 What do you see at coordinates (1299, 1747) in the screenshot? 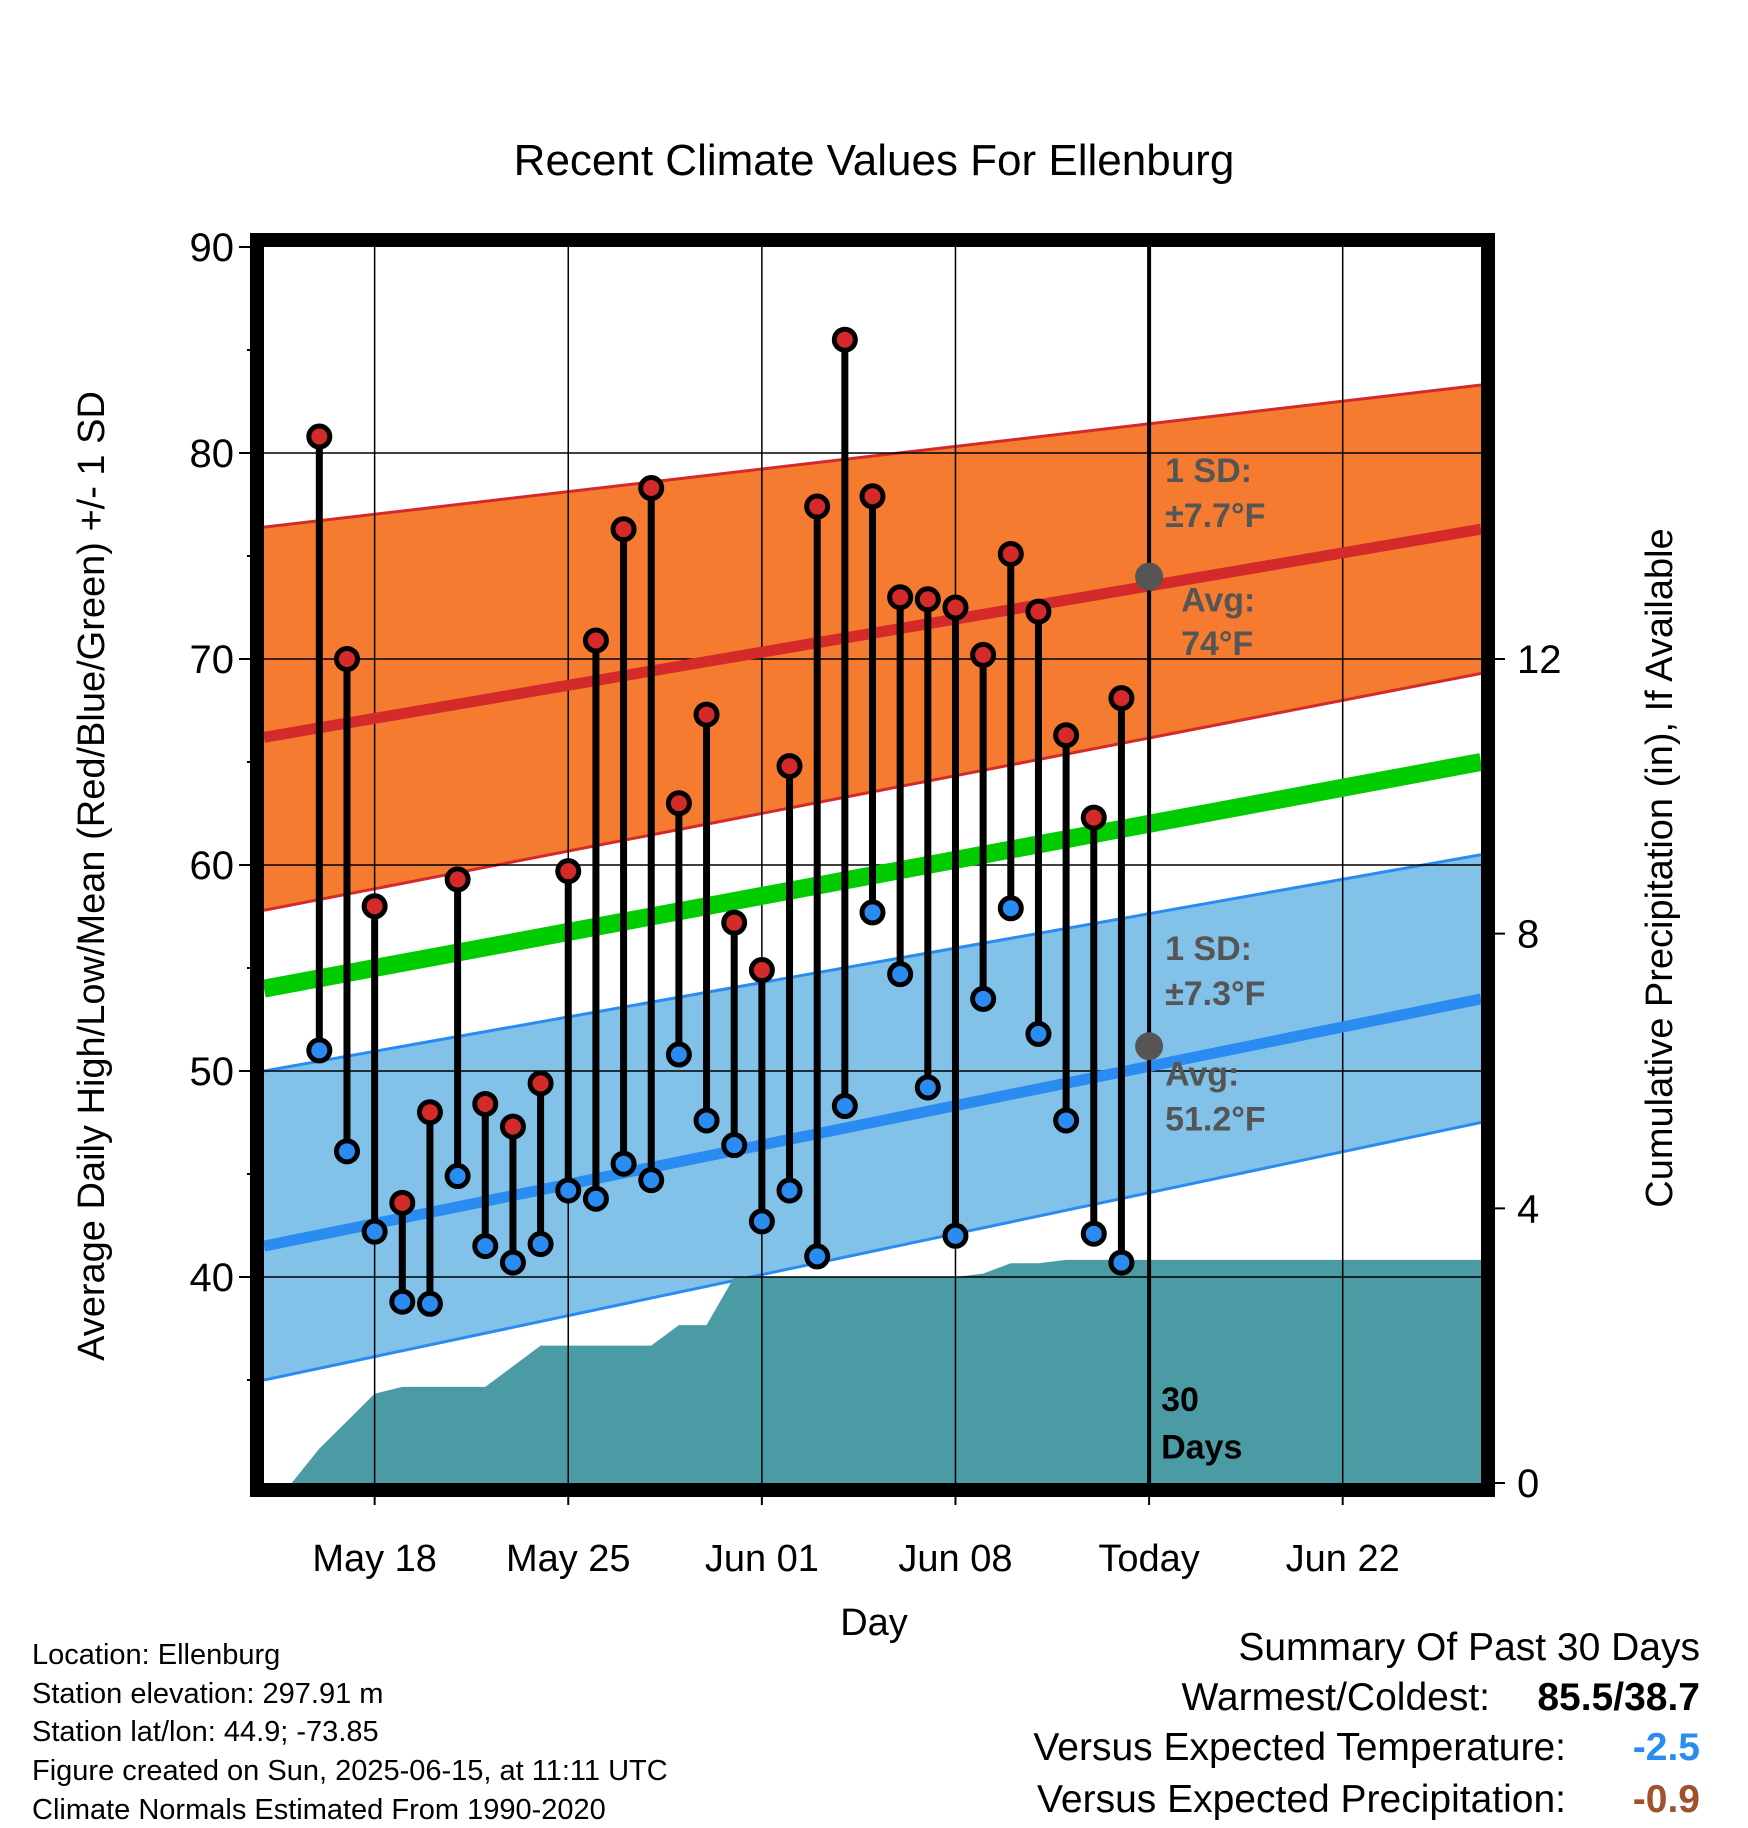
I see `temp-anomaly-label: Versus Expected Temperature:` at bounding box center [1299, 1747].